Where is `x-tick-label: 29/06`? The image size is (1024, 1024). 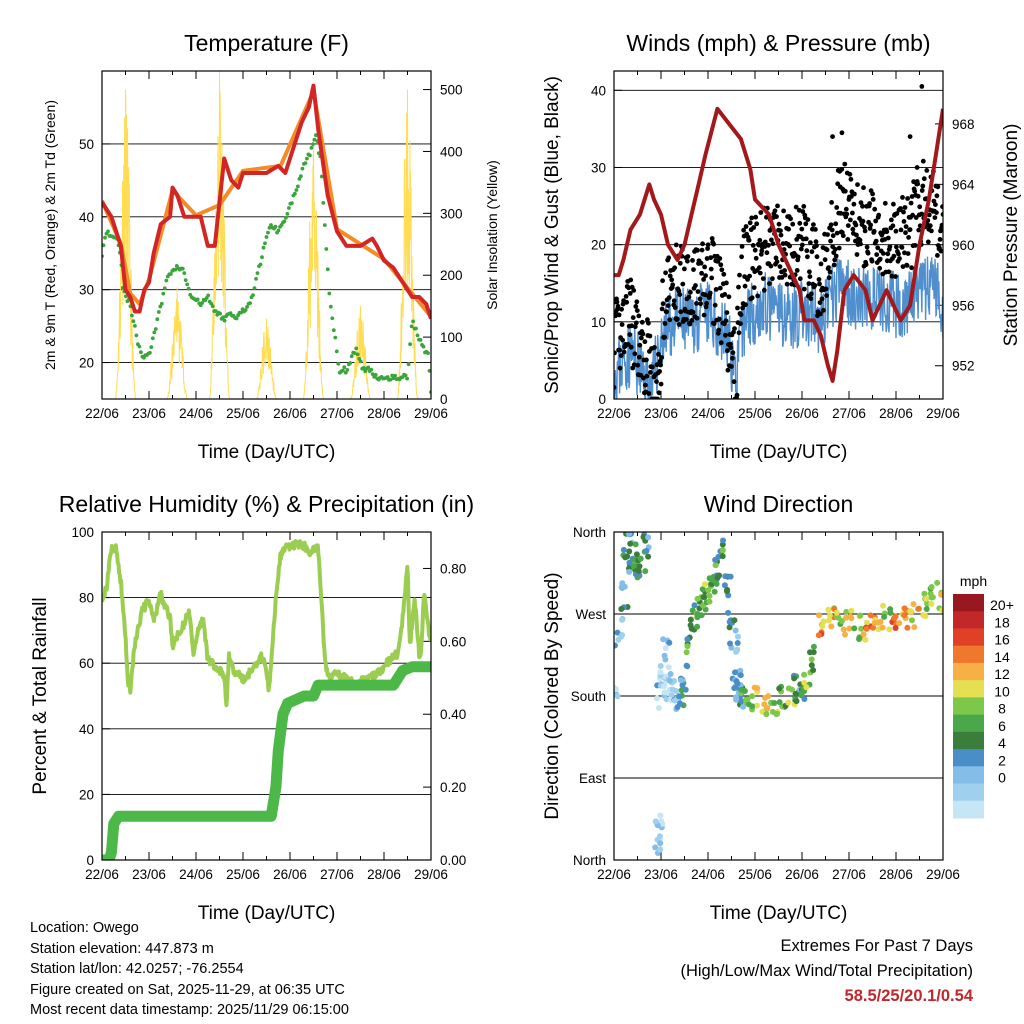 x-tick-label: 29/06 is located at coordinates (431, 413).